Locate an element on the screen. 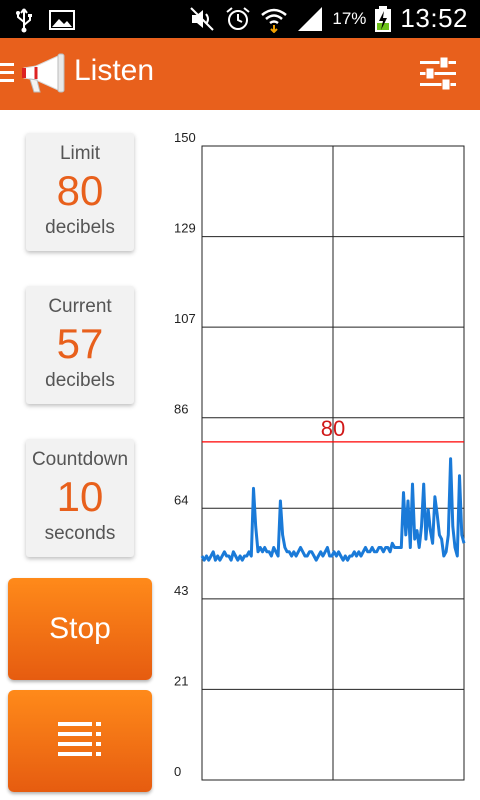  battery-percent: 17% is located at coordinates (349, 19).